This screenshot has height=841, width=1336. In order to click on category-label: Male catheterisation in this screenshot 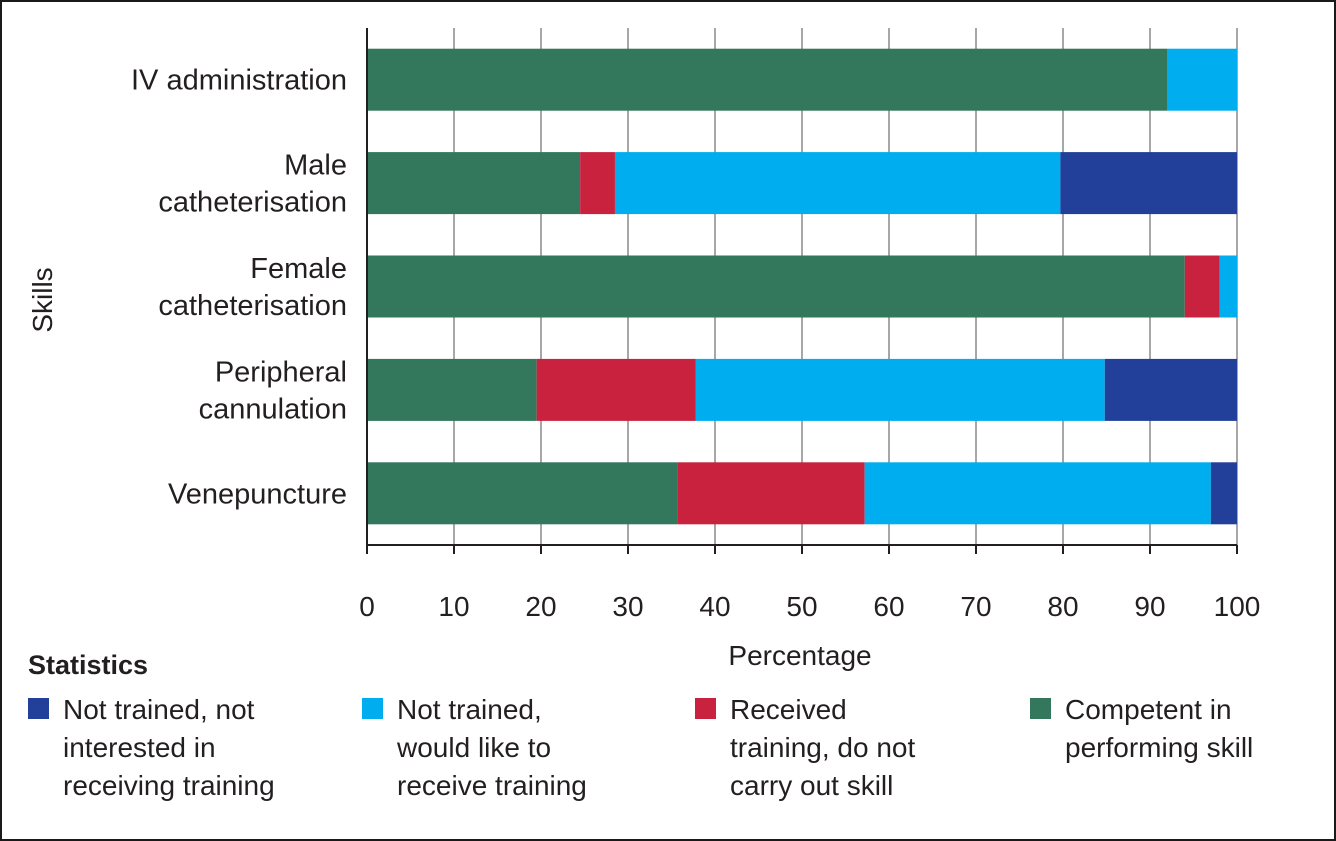, I will do `click(252, 184)`.